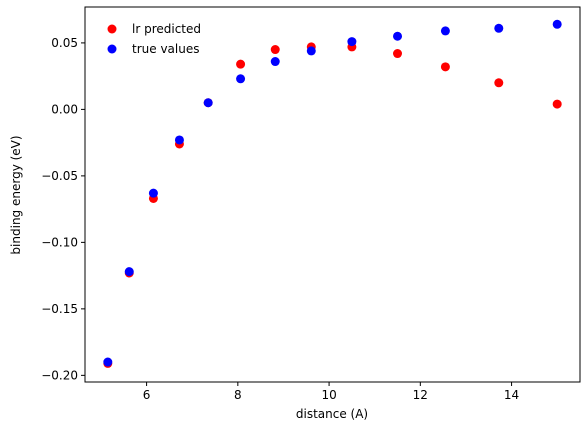 The height and width of the screenshot is (432, 587). I want to click on y-tick-label: −0.05, so click(59, 176).